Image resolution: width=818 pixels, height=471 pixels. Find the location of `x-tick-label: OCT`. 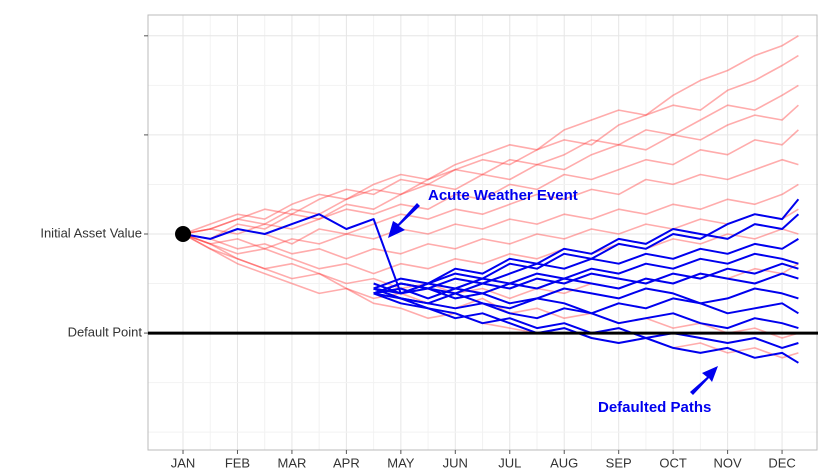

x-tick-label: OCT is located at coordinates (673, 462).